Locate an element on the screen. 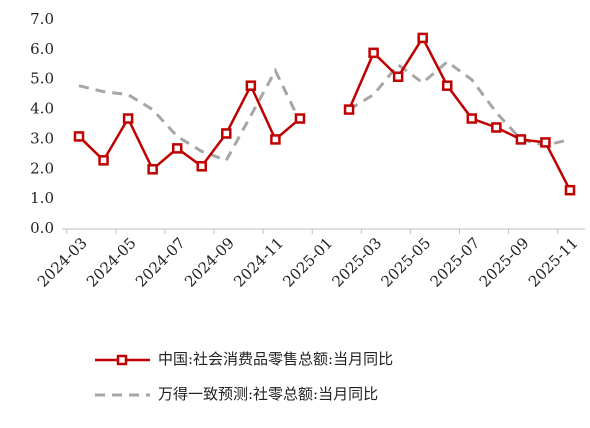 This screenshot has height=428, width=590. legend-label: 万得一致预测:社零总额:当月同比 is located at coordinates (268, 394).